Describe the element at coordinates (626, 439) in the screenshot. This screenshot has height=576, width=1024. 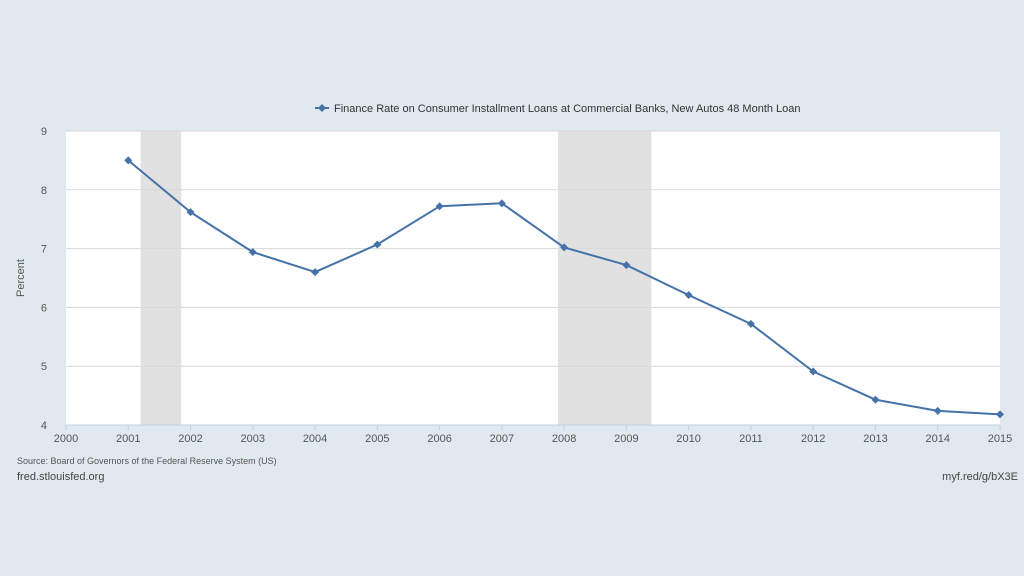
I see `x-tick-label: 2009` at that location.